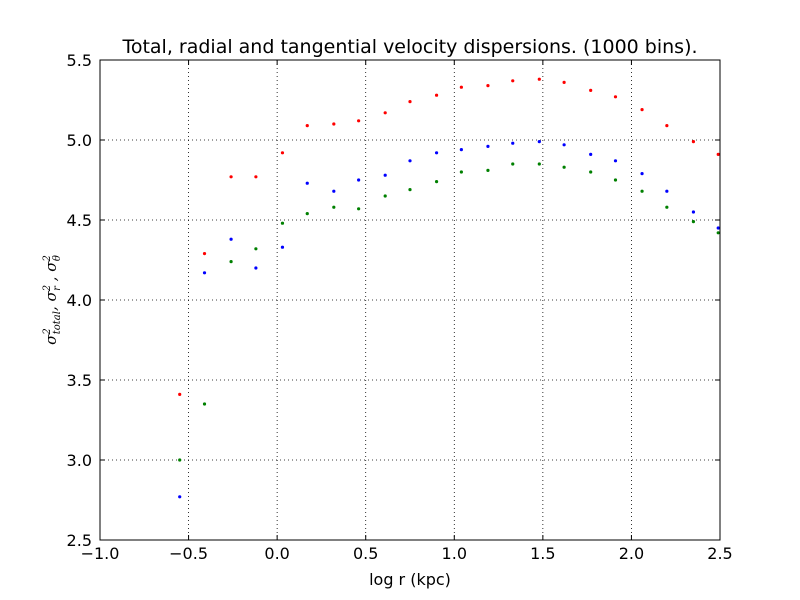 The width and height of the screenshot is (800, 600). I want to click on x-tick-label: 1.5, so click(542, 553).